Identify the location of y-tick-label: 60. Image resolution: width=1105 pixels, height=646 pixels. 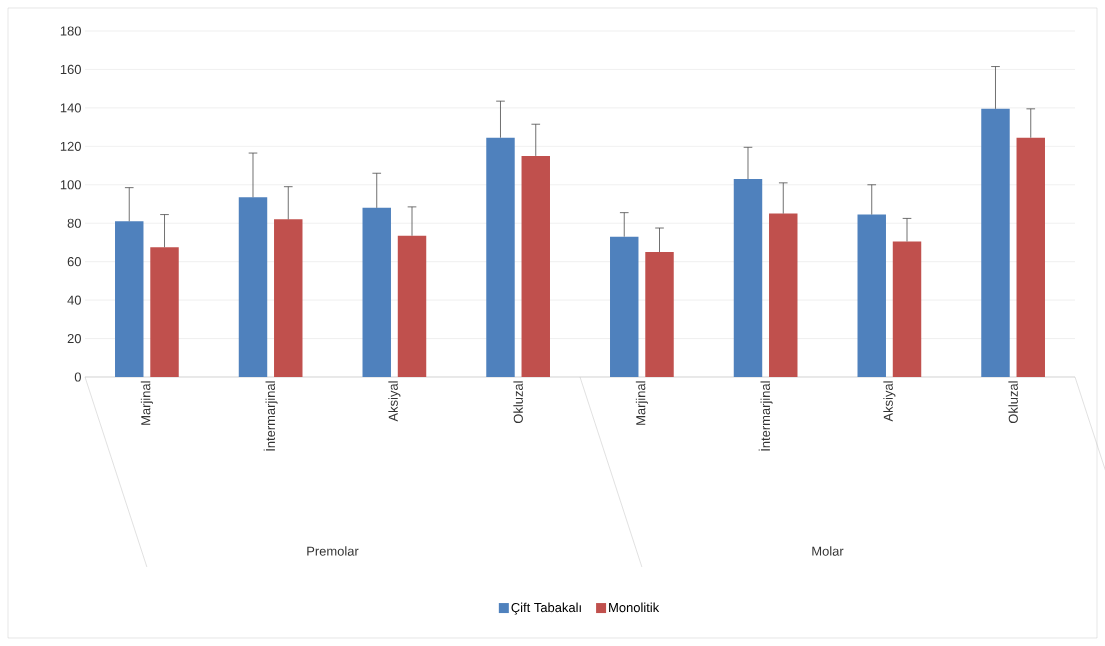
(74, 262).